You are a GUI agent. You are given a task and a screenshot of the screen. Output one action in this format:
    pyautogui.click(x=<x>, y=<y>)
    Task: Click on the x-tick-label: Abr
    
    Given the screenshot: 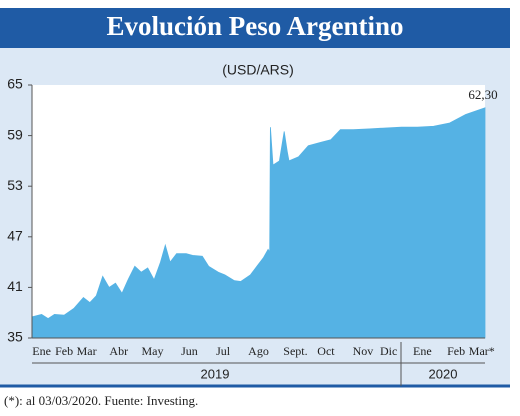 What is the action you would take?
    pyautogui.click(x=118, y=351)
    